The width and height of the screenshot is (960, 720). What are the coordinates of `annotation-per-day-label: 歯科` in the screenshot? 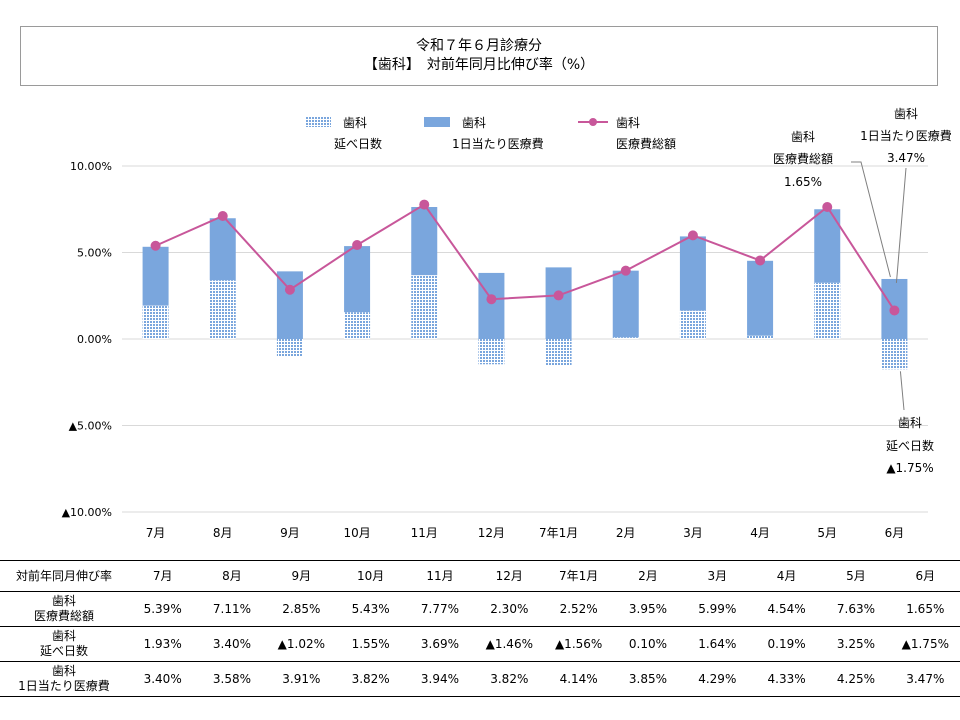 It's located at (906, 114).